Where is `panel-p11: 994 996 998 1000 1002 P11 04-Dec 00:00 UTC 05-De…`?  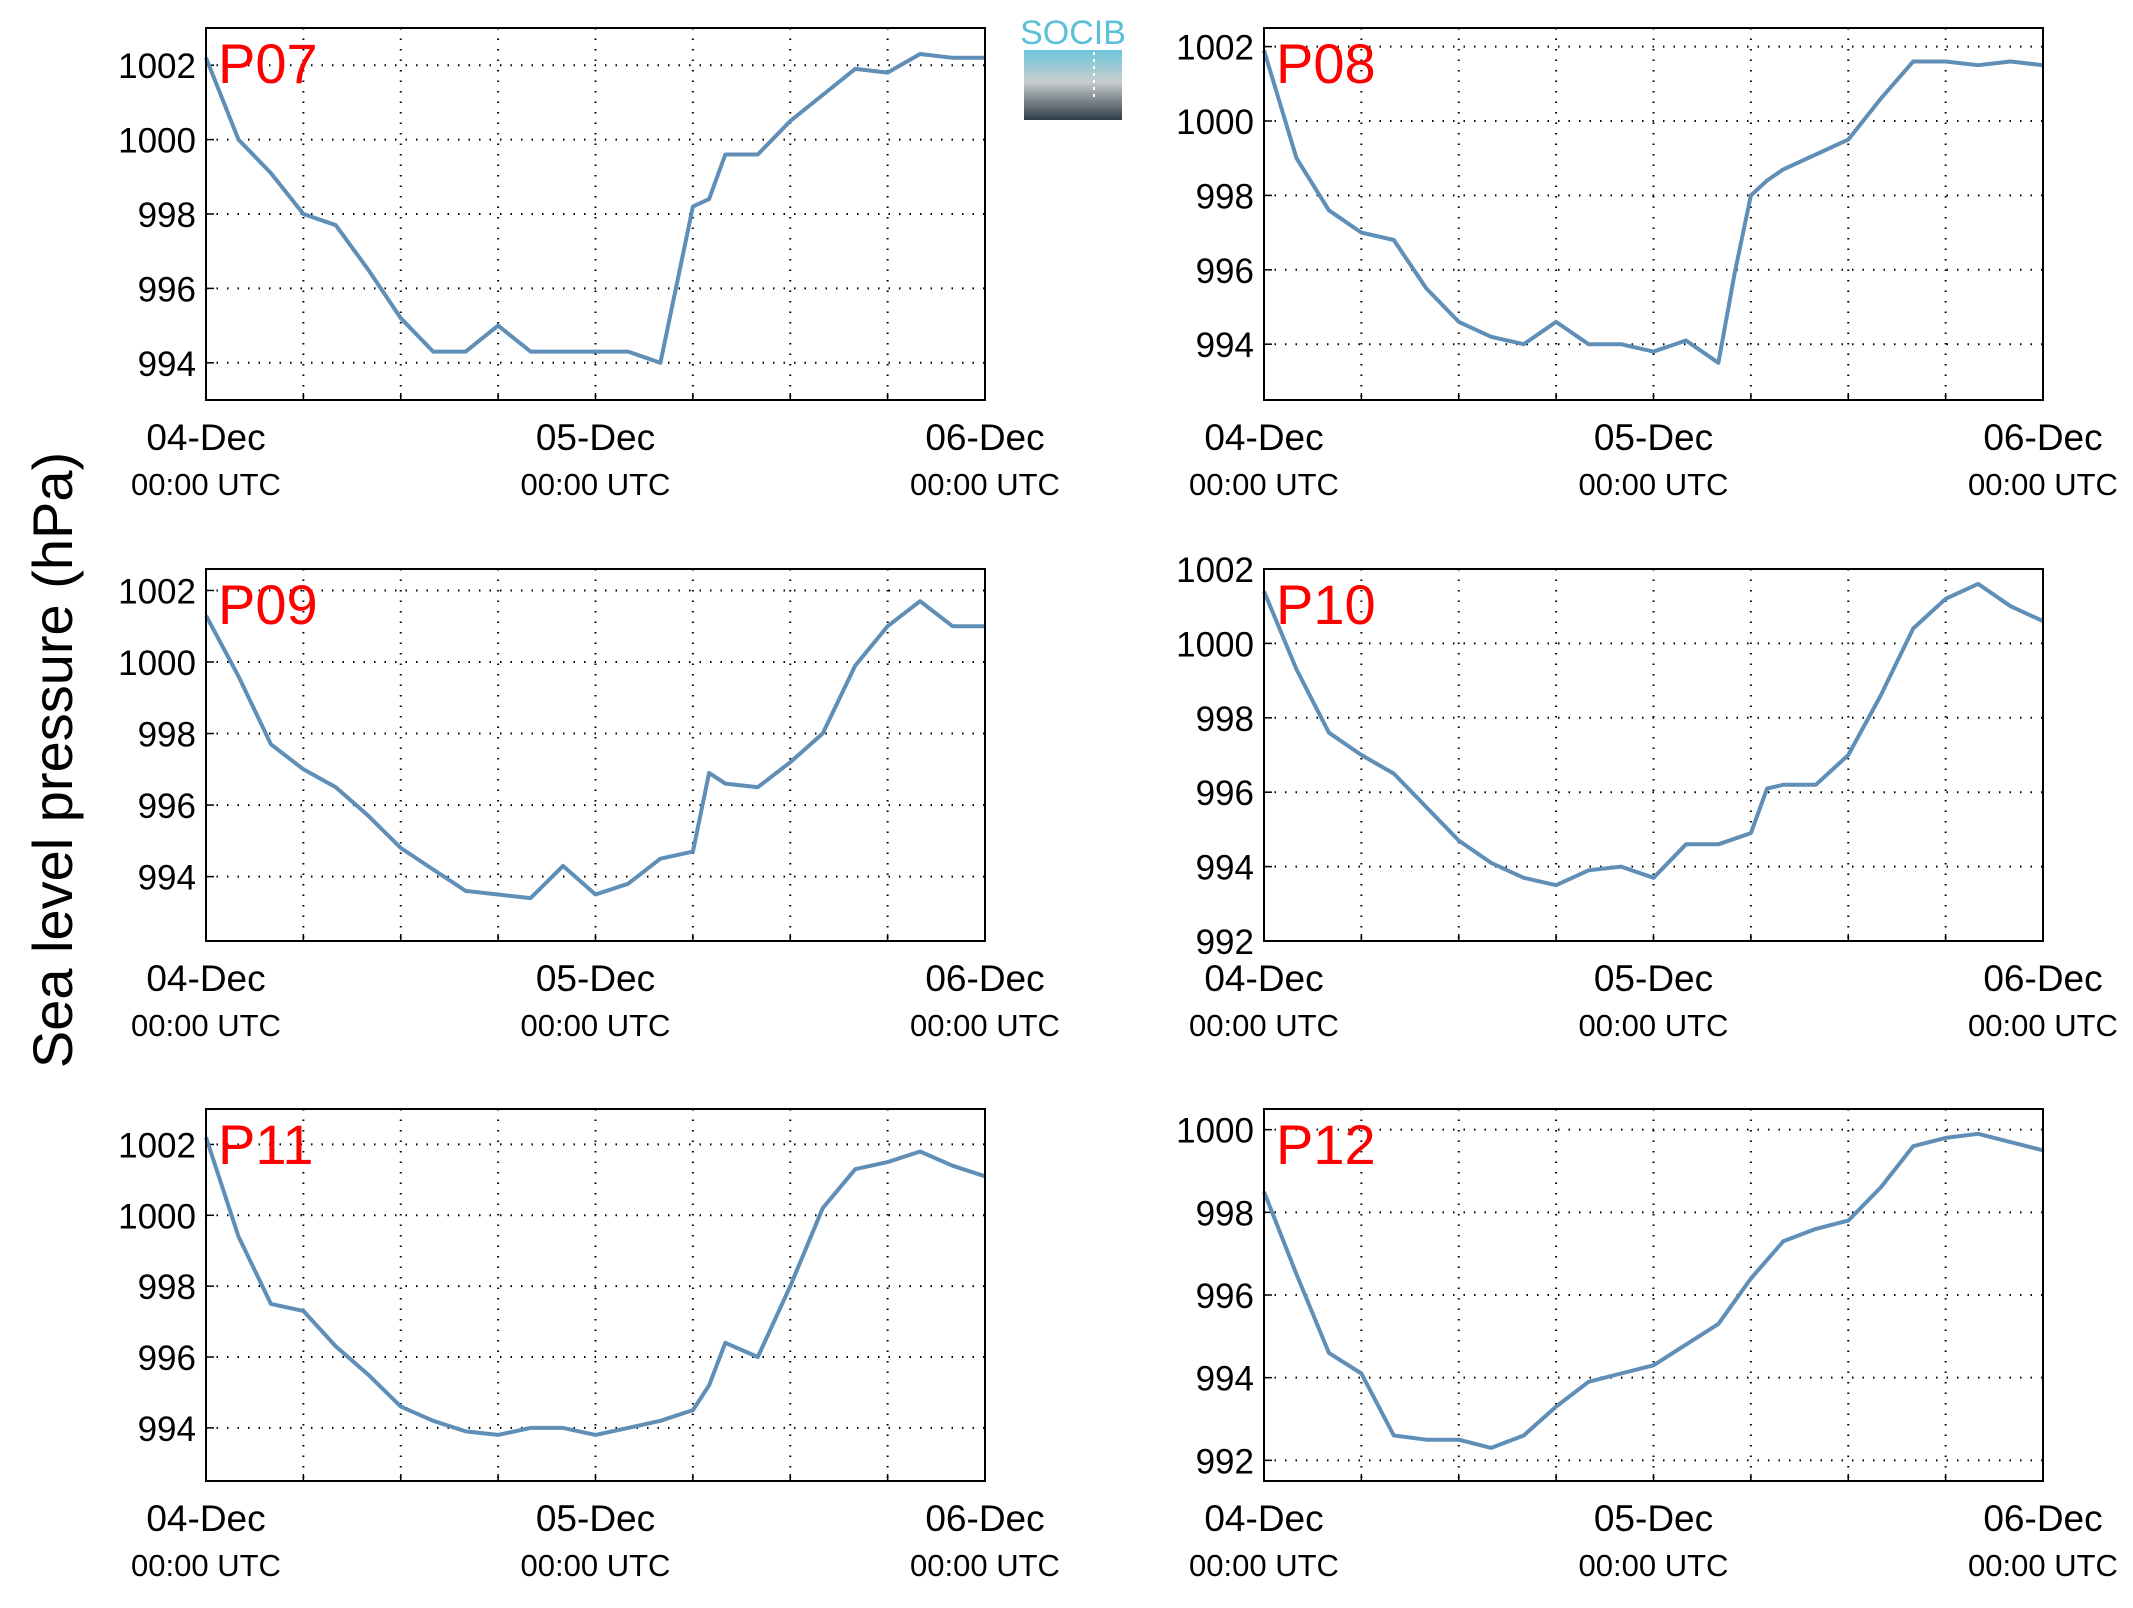
panel-p11: 994 996 998 1000 1002 P11 04-Dec 00:00 UTC 05-De… is located at coordinates (589, 1345).